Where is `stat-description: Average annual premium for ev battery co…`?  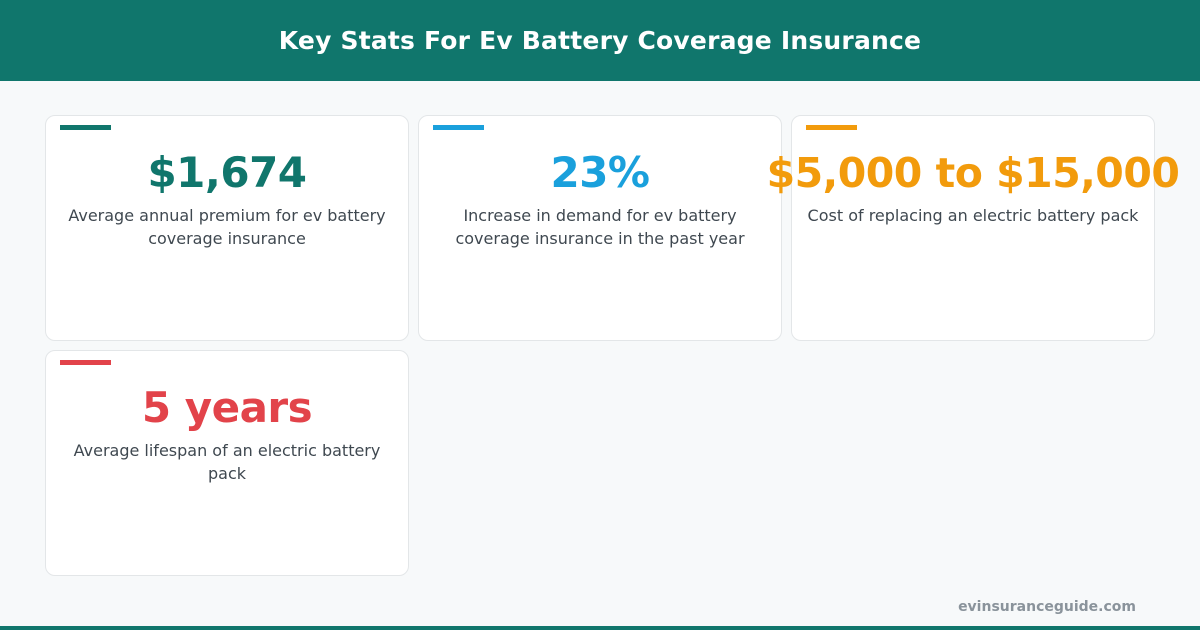
stat-description: Average annual premium for ev battery co… is located at coordinates (227, 227).